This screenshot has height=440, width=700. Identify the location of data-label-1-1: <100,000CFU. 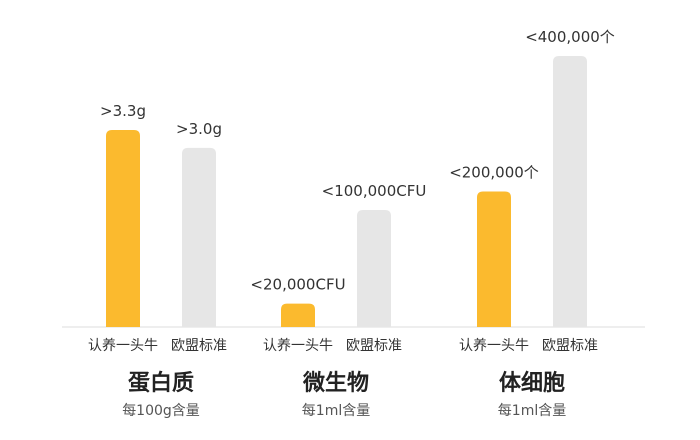
(374, 191).